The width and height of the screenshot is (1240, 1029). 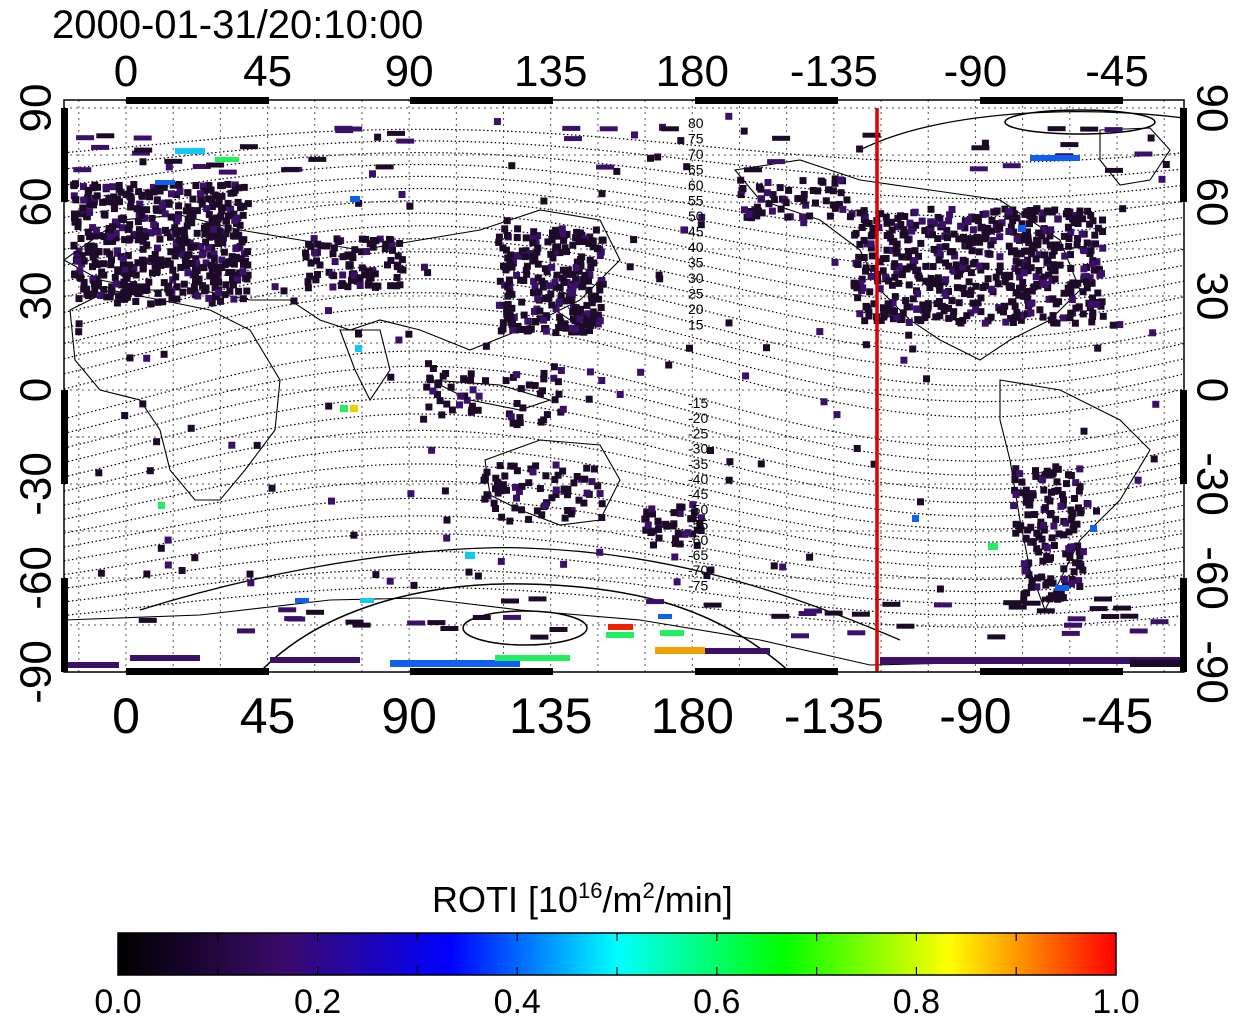 I want to click on contour-label-north: 40, so click(x=696, y=247).